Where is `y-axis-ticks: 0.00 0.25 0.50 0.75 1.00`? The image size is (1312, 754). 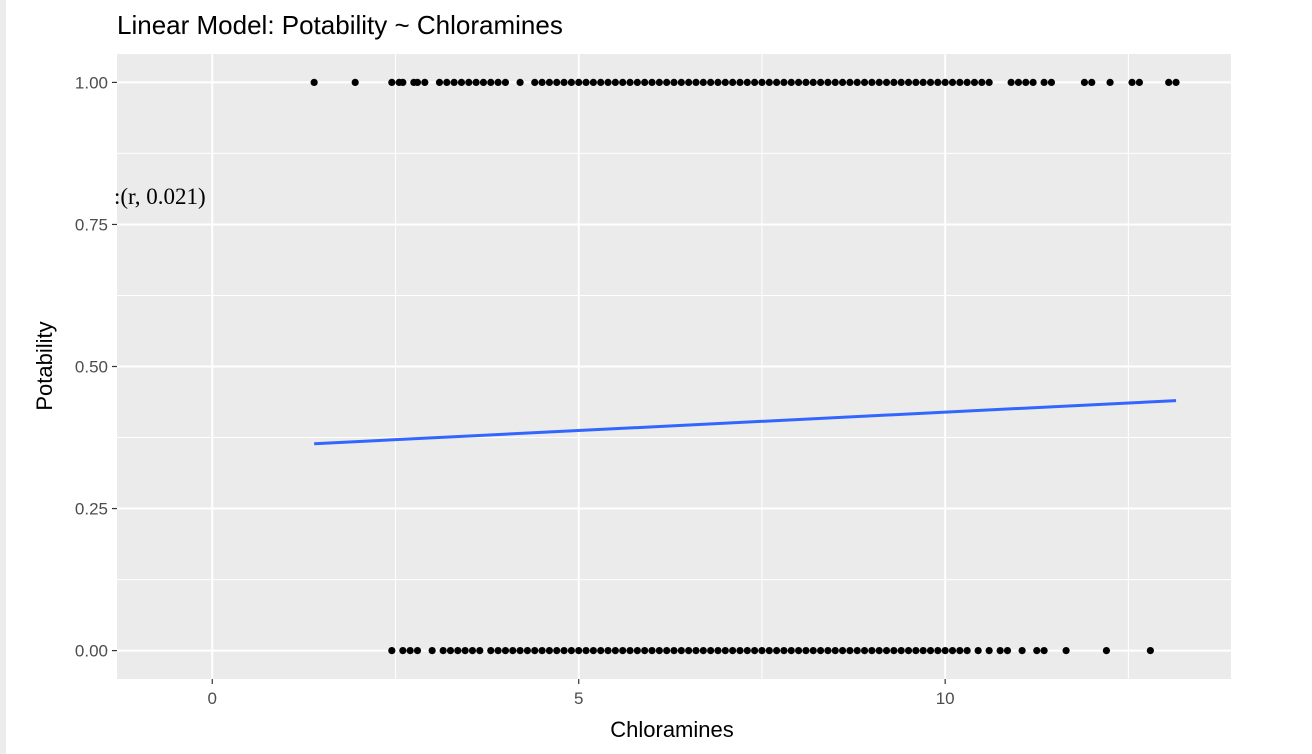
y-axis-ticks: 0.00 0.25 0.50 0.75 1.00 is located at coordinates (96, 367).